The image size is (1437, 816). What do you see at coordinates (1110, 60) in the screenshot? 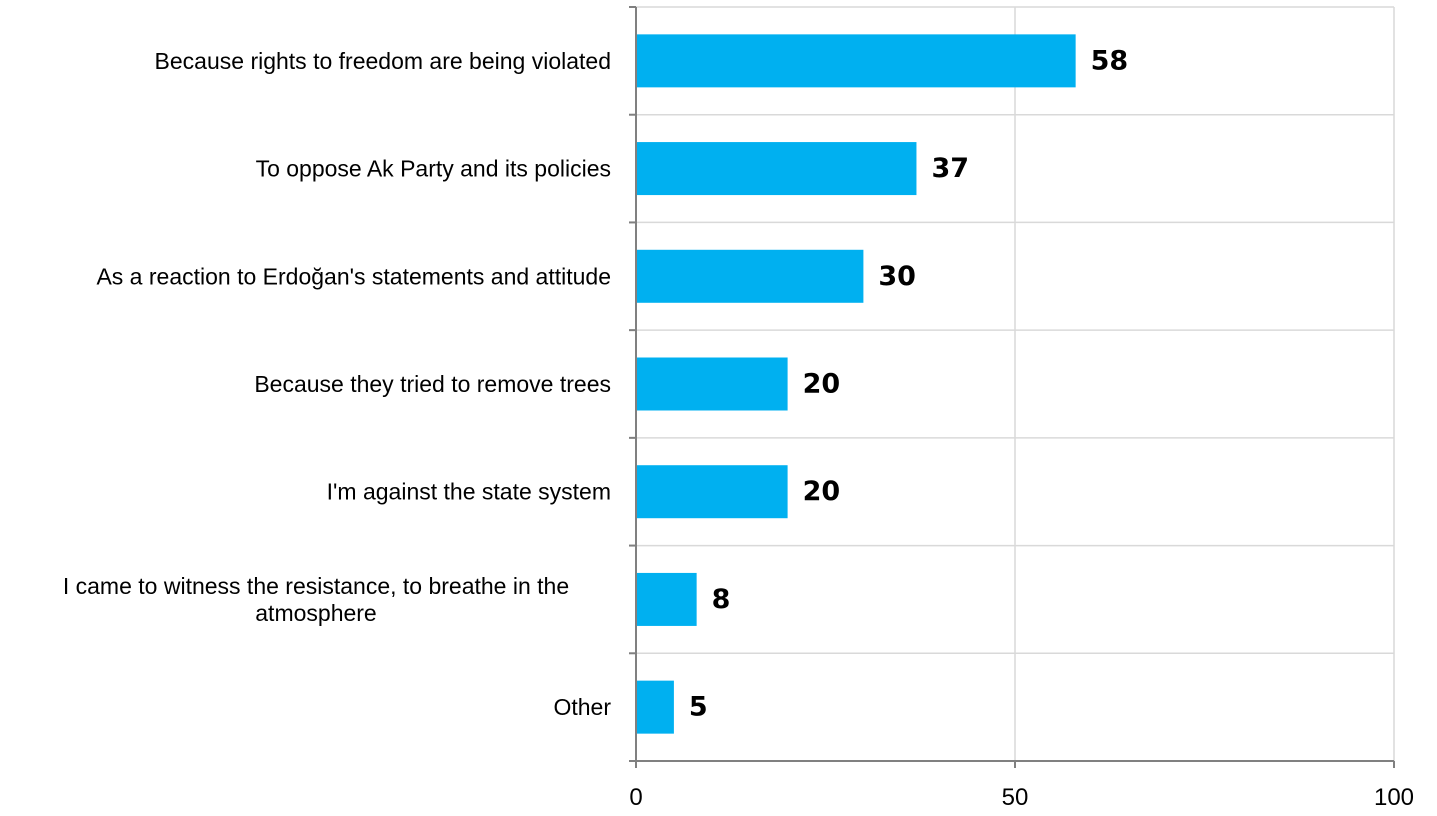
I see `data-label: 58` at bounding box center [1110, 60].